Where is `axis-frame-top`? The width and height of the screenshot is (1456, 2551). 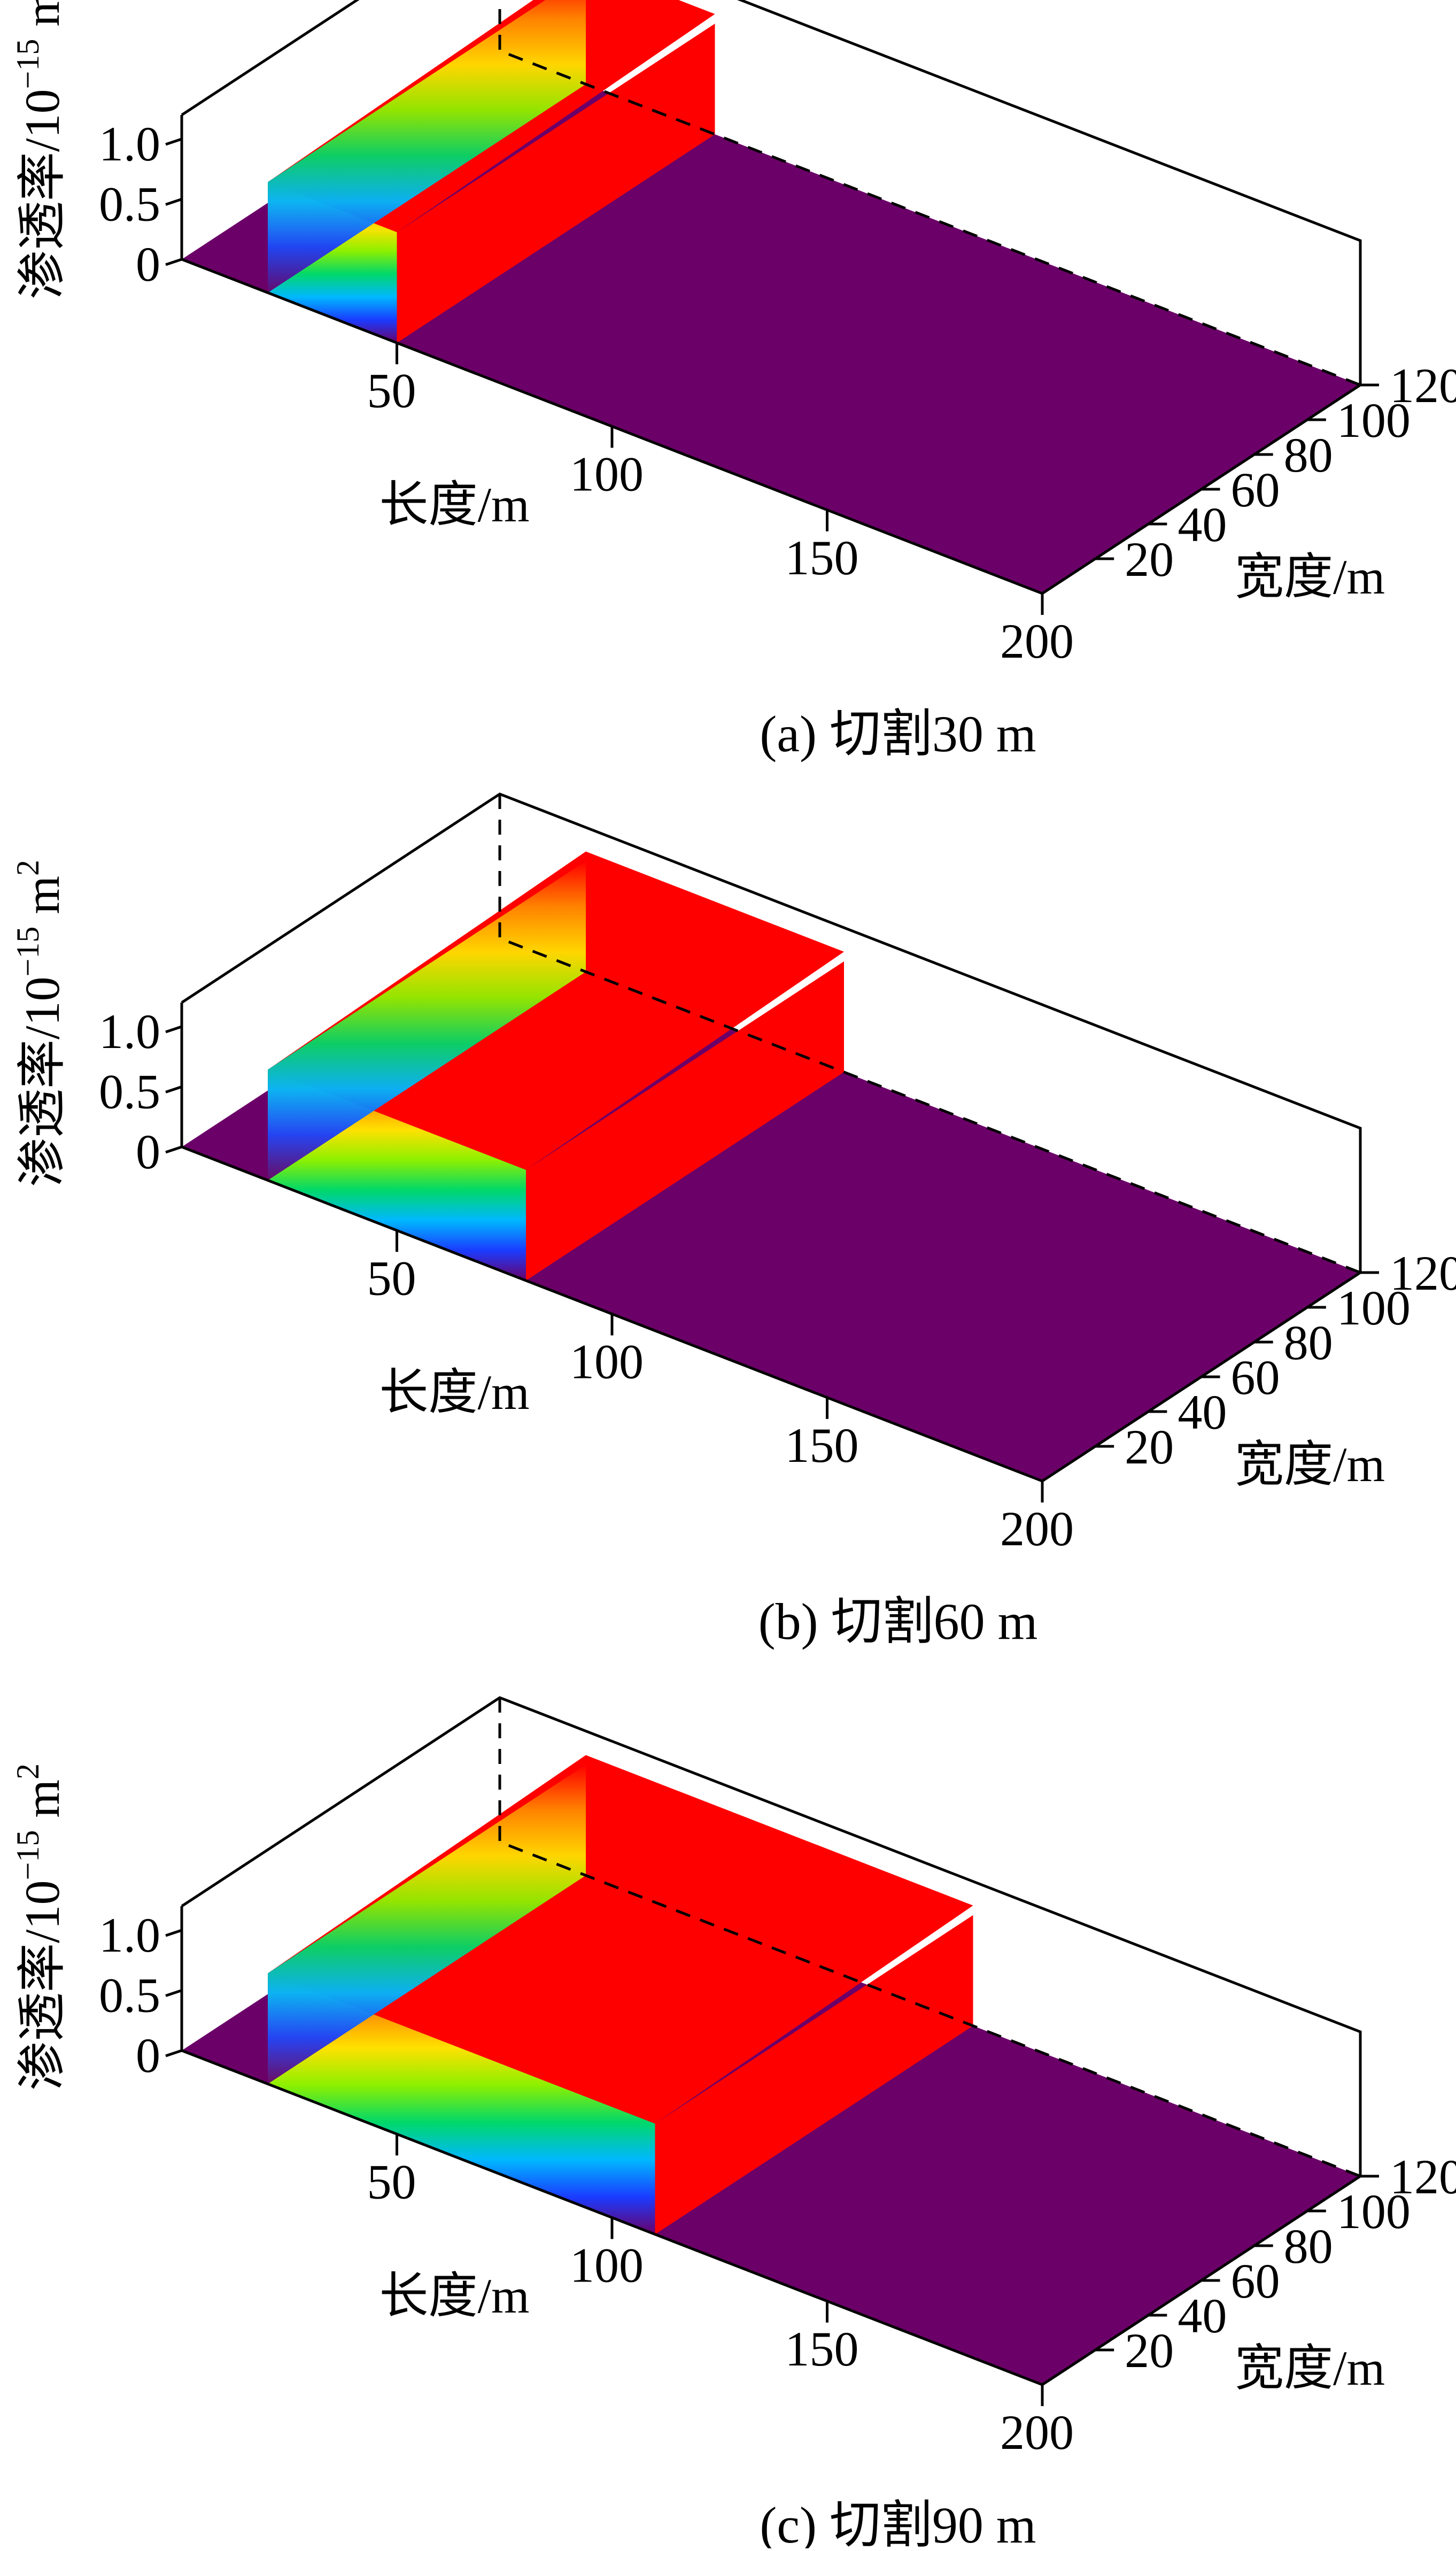
axis-frame-top is located at coordinates (772, 193).